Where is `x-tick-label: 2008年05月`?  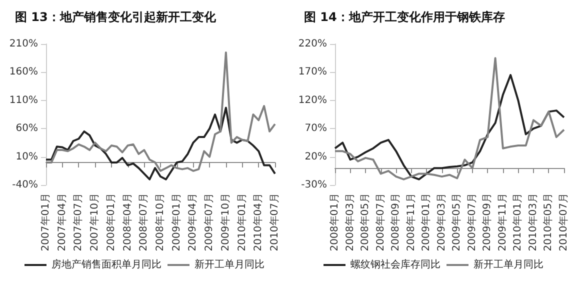
x-tick-label: 2008年05月 is located at coordinates (365, 222).